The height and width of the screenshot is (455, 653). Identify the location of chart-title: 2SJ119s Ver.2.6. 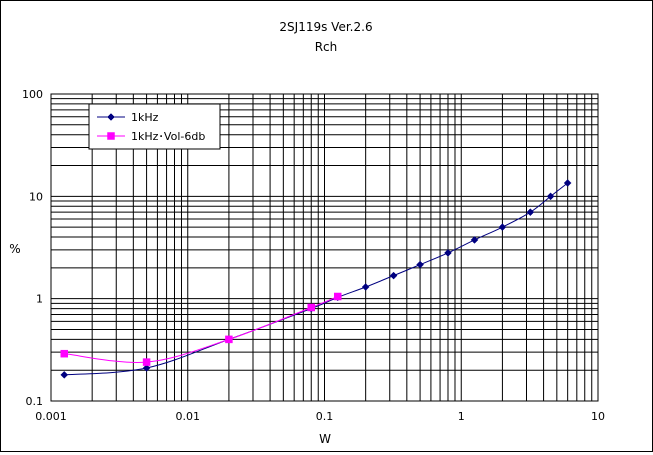
(325, 27).